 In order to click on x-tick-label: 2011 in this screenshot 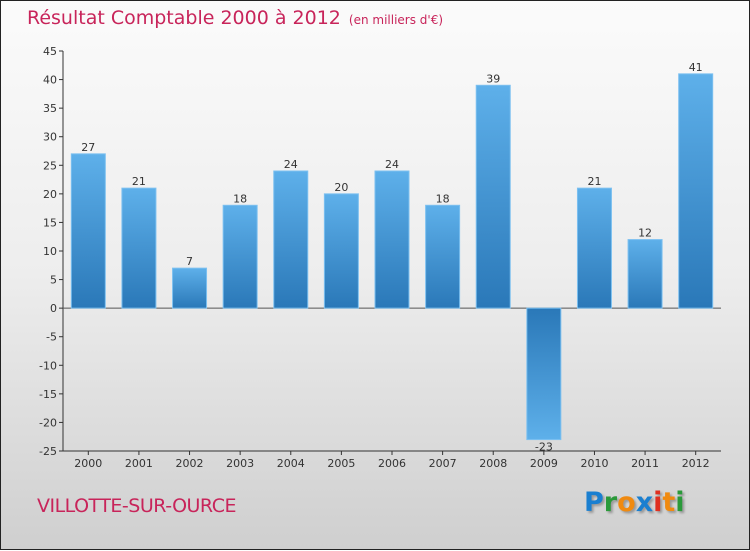, I will do `click(645, 463)`.